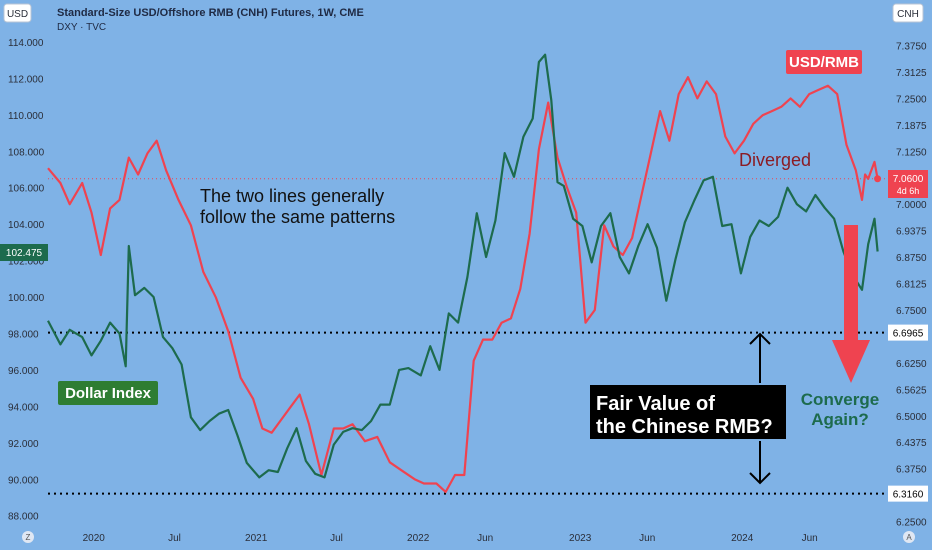 The image size is (932, 550). I want to click on usdrmb-series-label: USD/RMB, so click(824, 62).